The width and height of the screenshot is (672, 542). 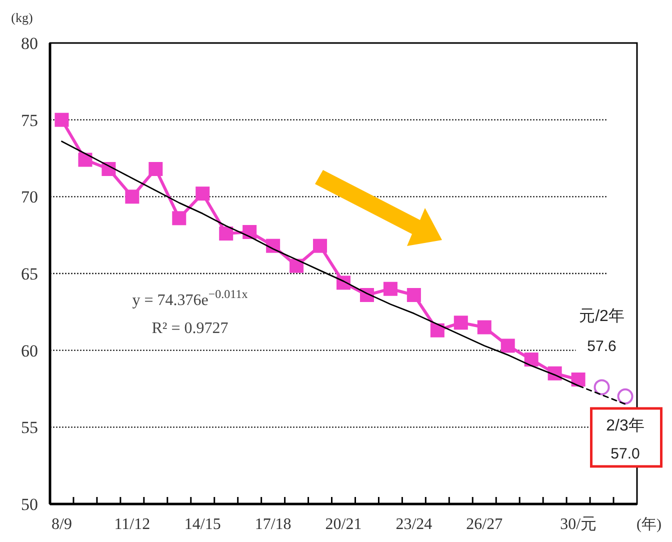 I want to click on y-tick-label: 55, so click(x=29, y=428).